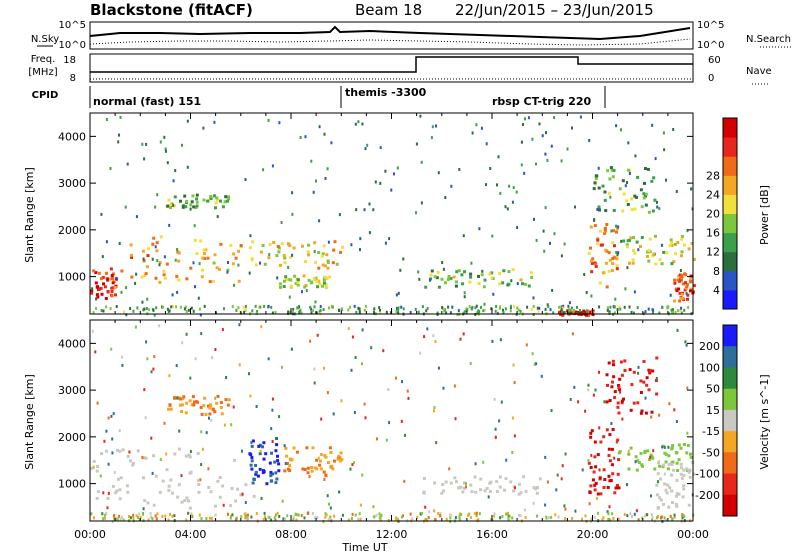  Describe the element at coordinates (388, 10) in the screenshot. I see `beam-label: Beam 18` at that location.